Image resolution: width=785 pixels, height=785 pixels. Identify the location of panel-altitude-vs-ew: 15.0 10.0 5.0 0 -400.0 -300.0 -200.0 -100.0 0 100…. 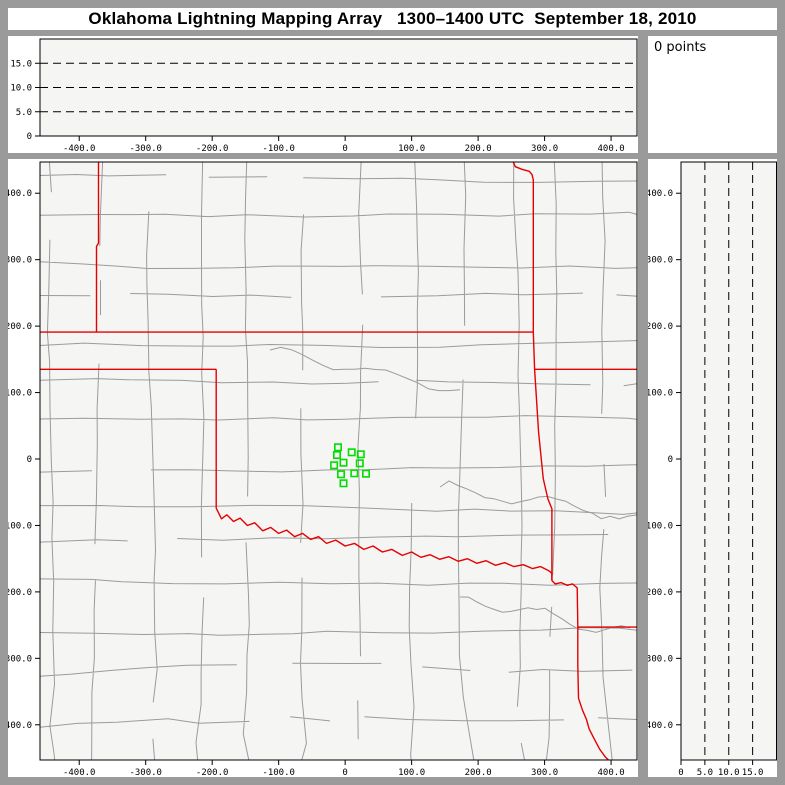
(323, 94).